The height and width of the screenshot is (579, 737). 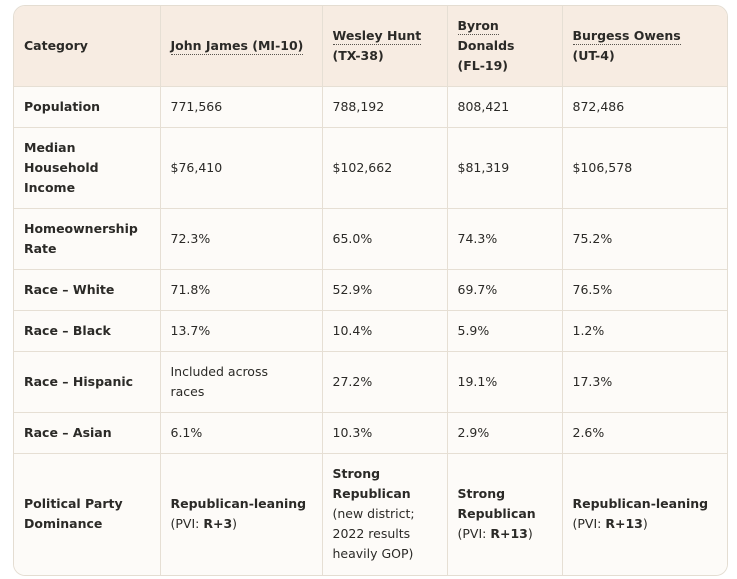 I want to click on table-cell: $76,410, so click(x=241, y=168).